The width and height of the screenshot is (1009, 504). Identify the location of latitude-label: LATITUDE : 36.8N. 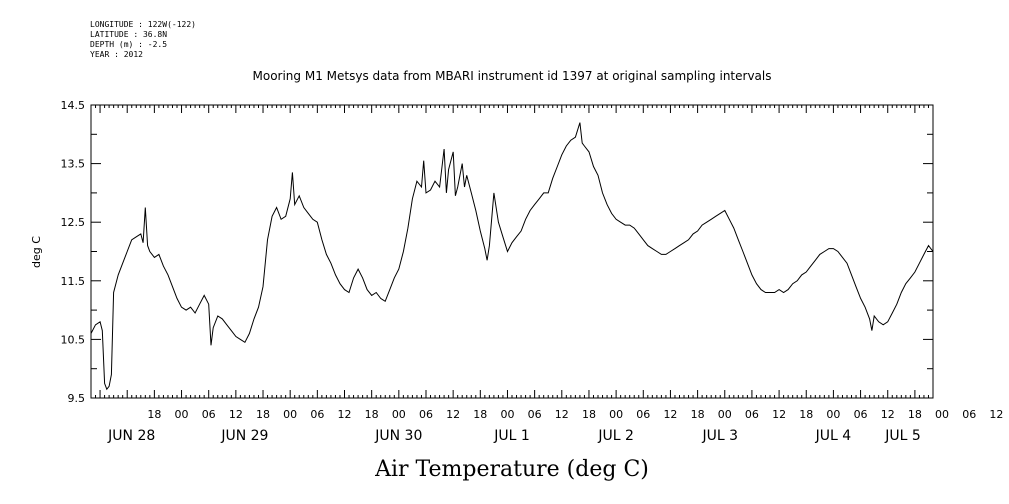
(129, 34).